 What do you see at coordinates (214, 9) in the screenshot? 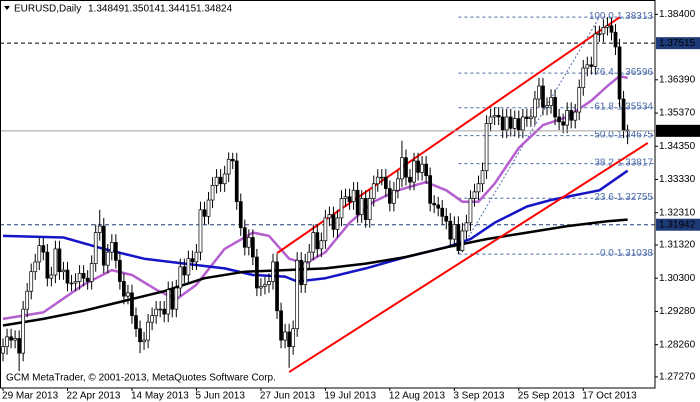
I see `header-close: 1.34824` at bounding box center [214, 9].